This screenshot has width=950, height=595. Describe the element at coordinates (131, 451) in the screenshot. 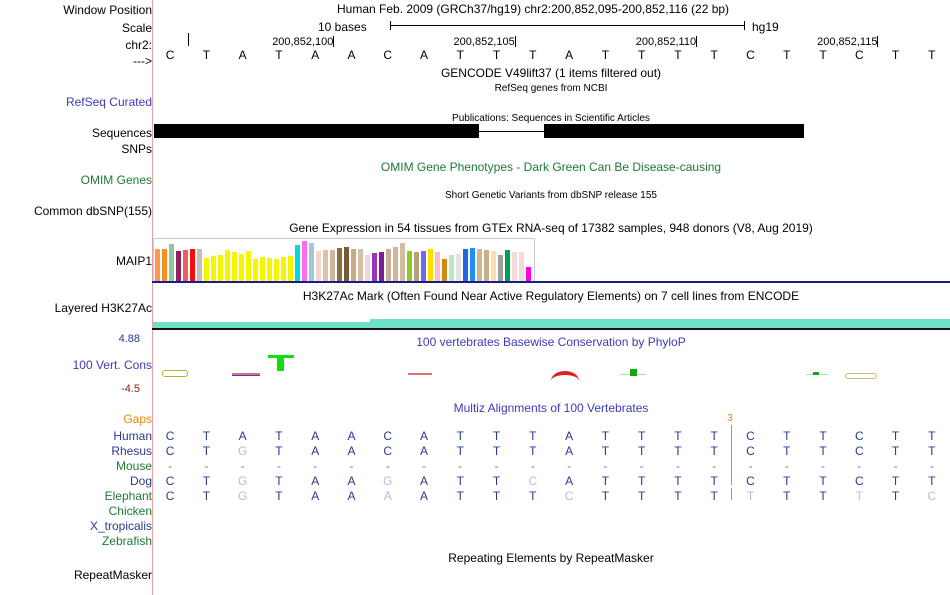

I see `species-label-rhesus: Rhesus` at that location.